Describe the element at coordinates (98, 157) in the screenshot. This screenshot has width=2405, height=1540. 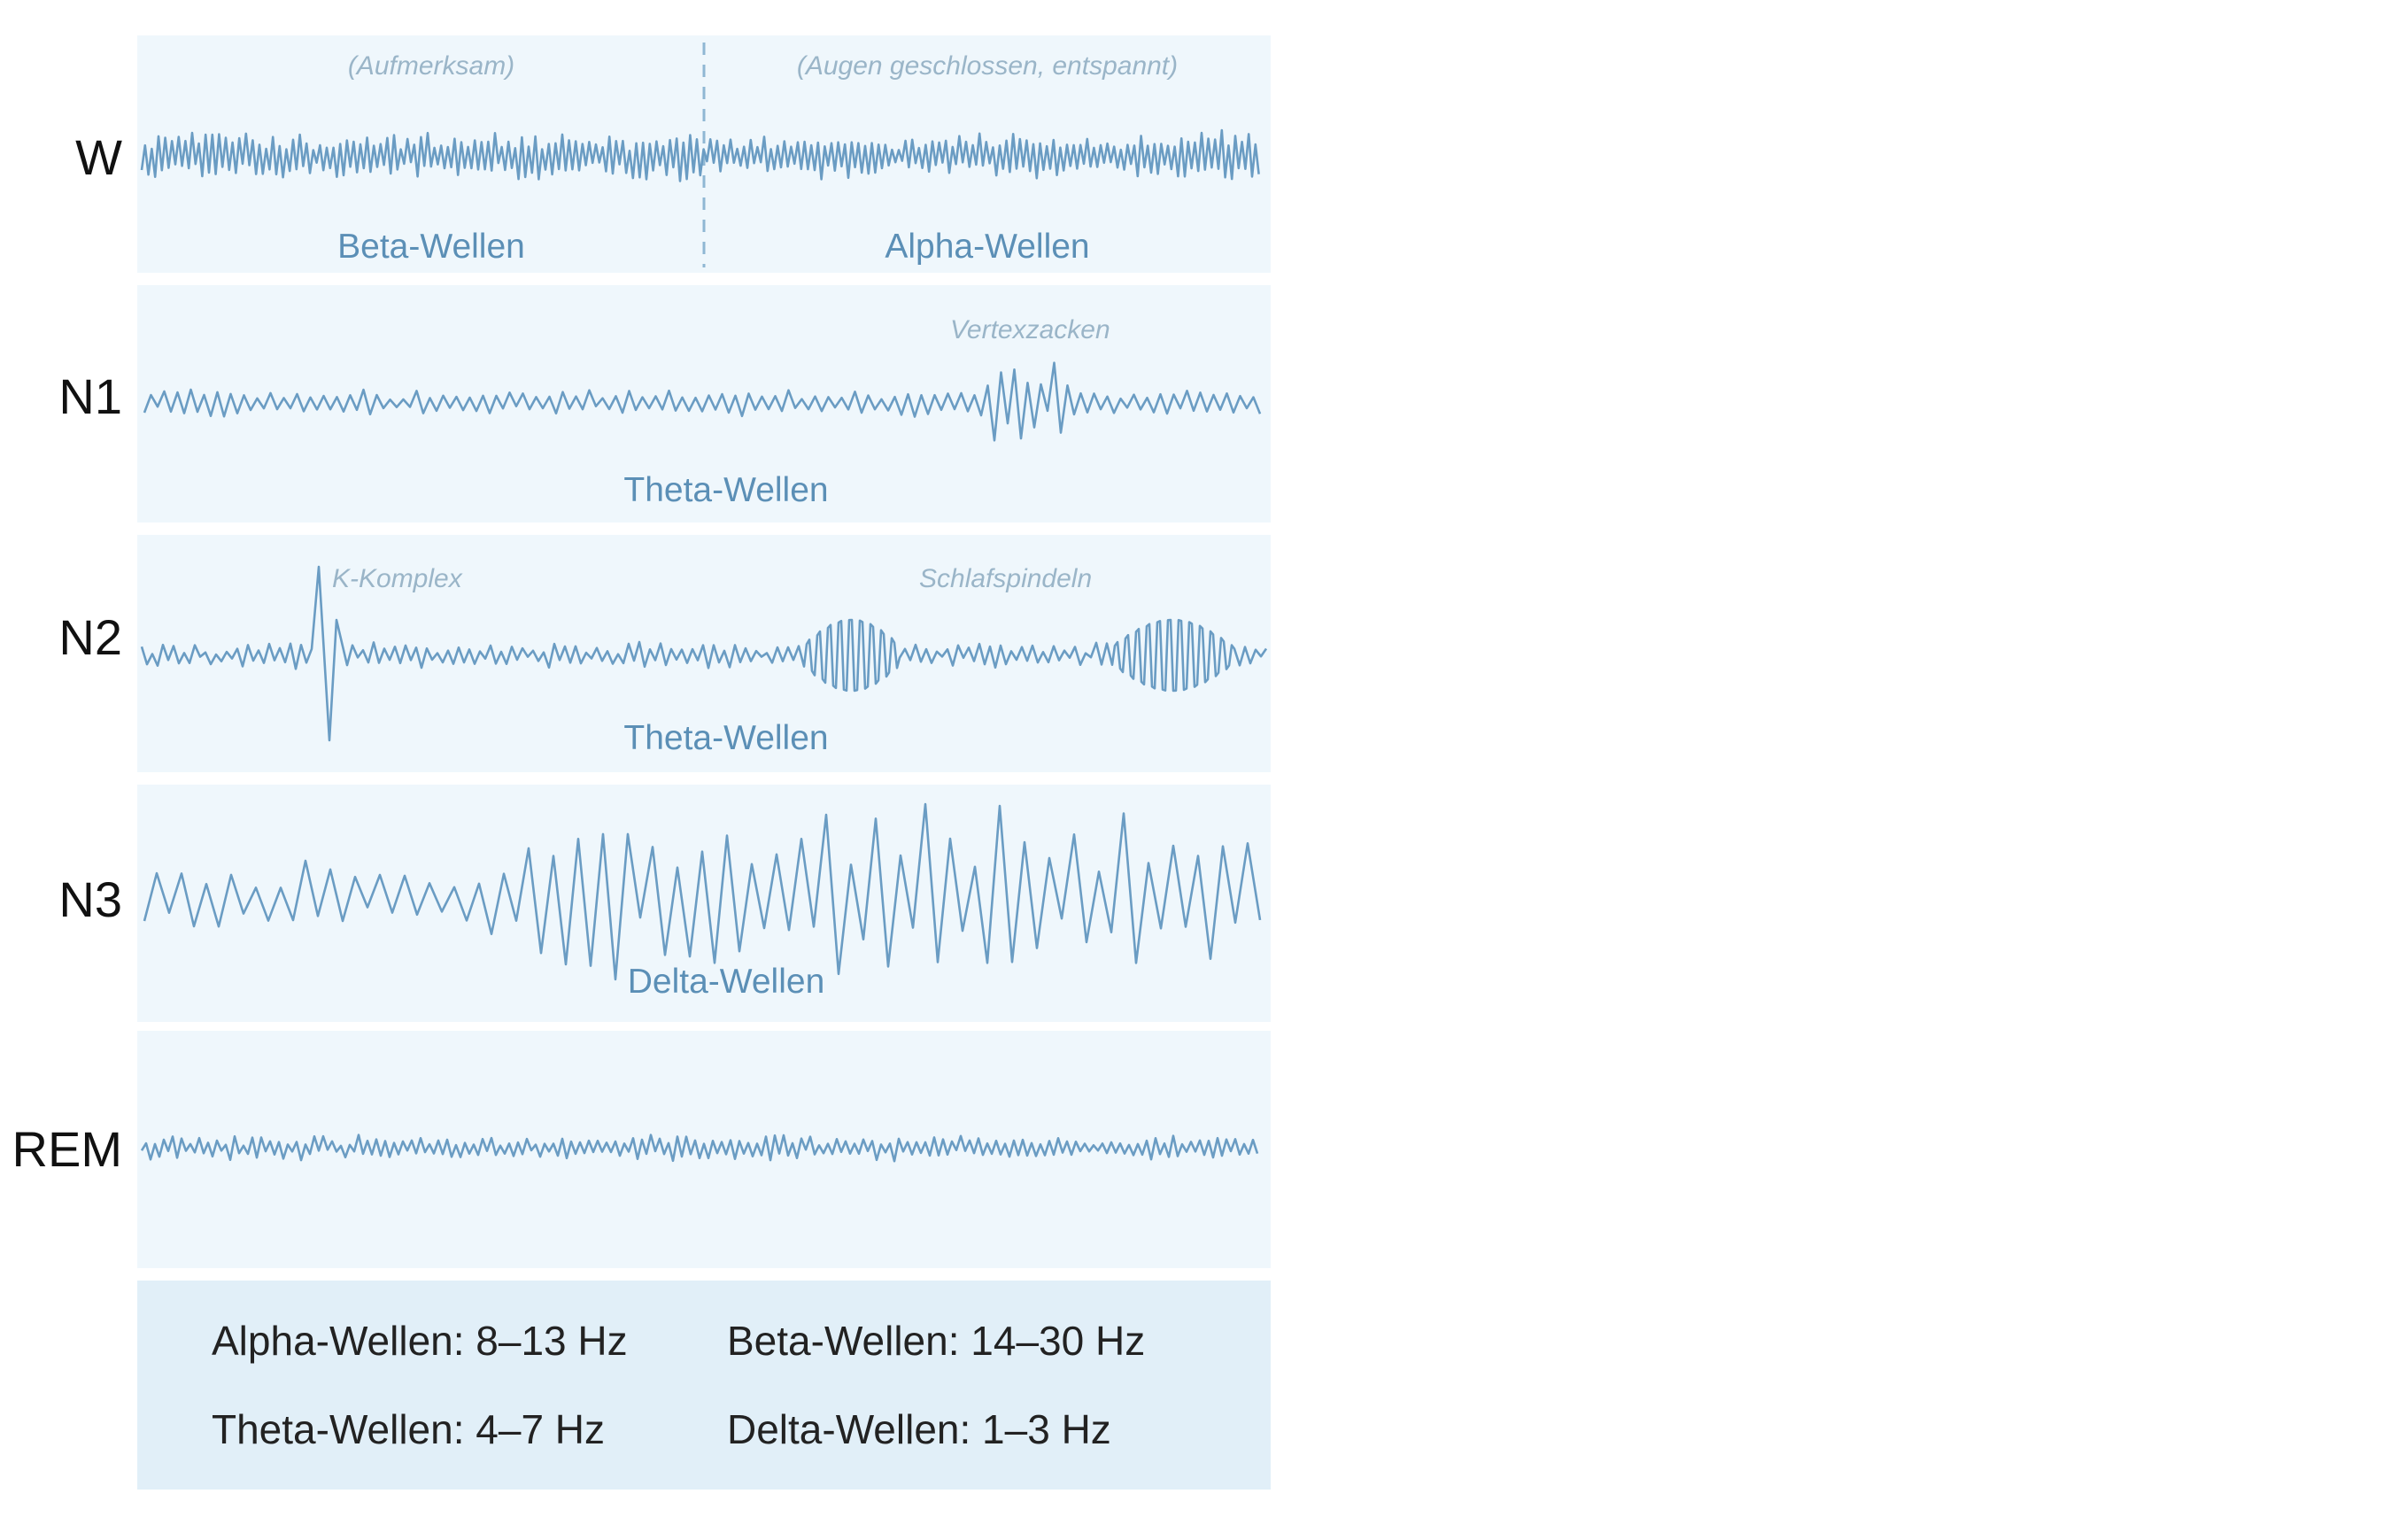
I see `stage-label-w: W` at that location.